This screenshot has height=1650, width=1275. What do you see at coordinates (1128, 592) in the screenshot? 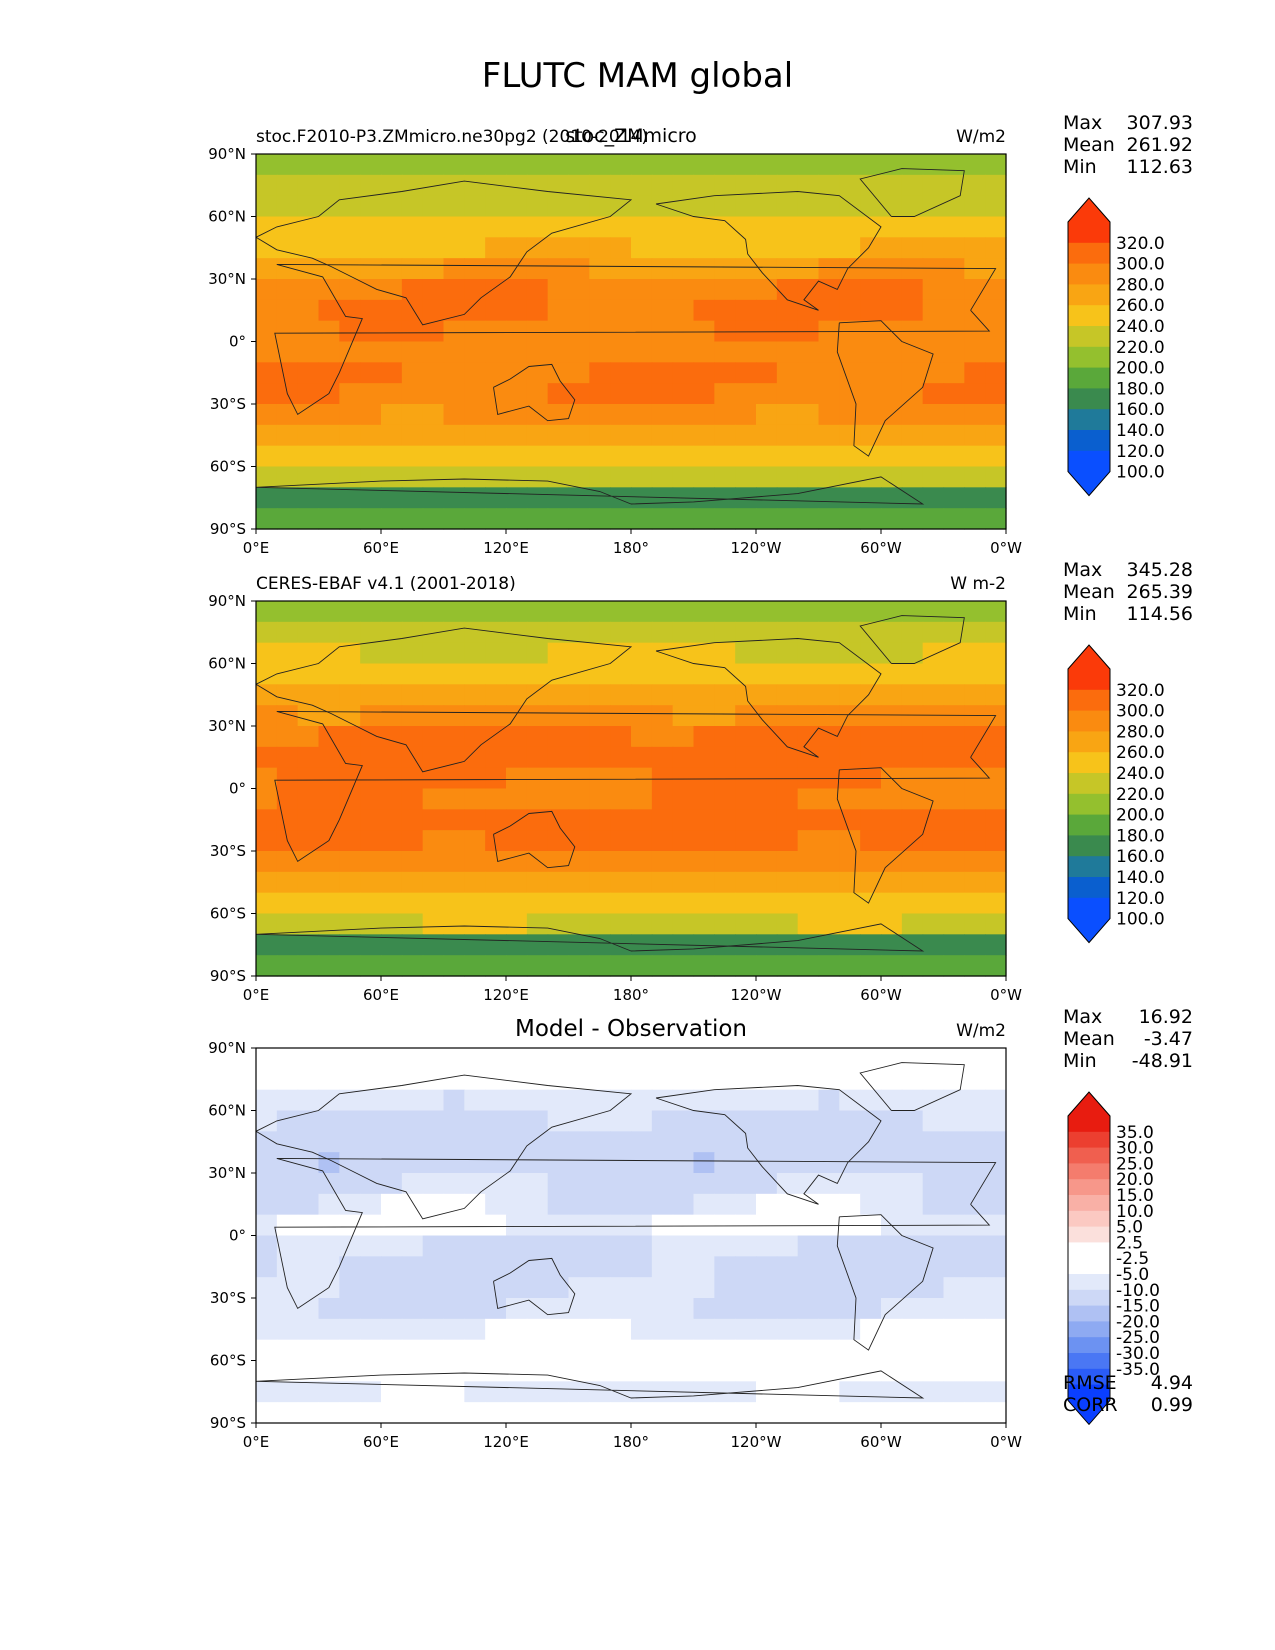
I see `stats-obs: Max 345.28 Mean 265.39 Min 114.56` at bounding box center [1128, 592].